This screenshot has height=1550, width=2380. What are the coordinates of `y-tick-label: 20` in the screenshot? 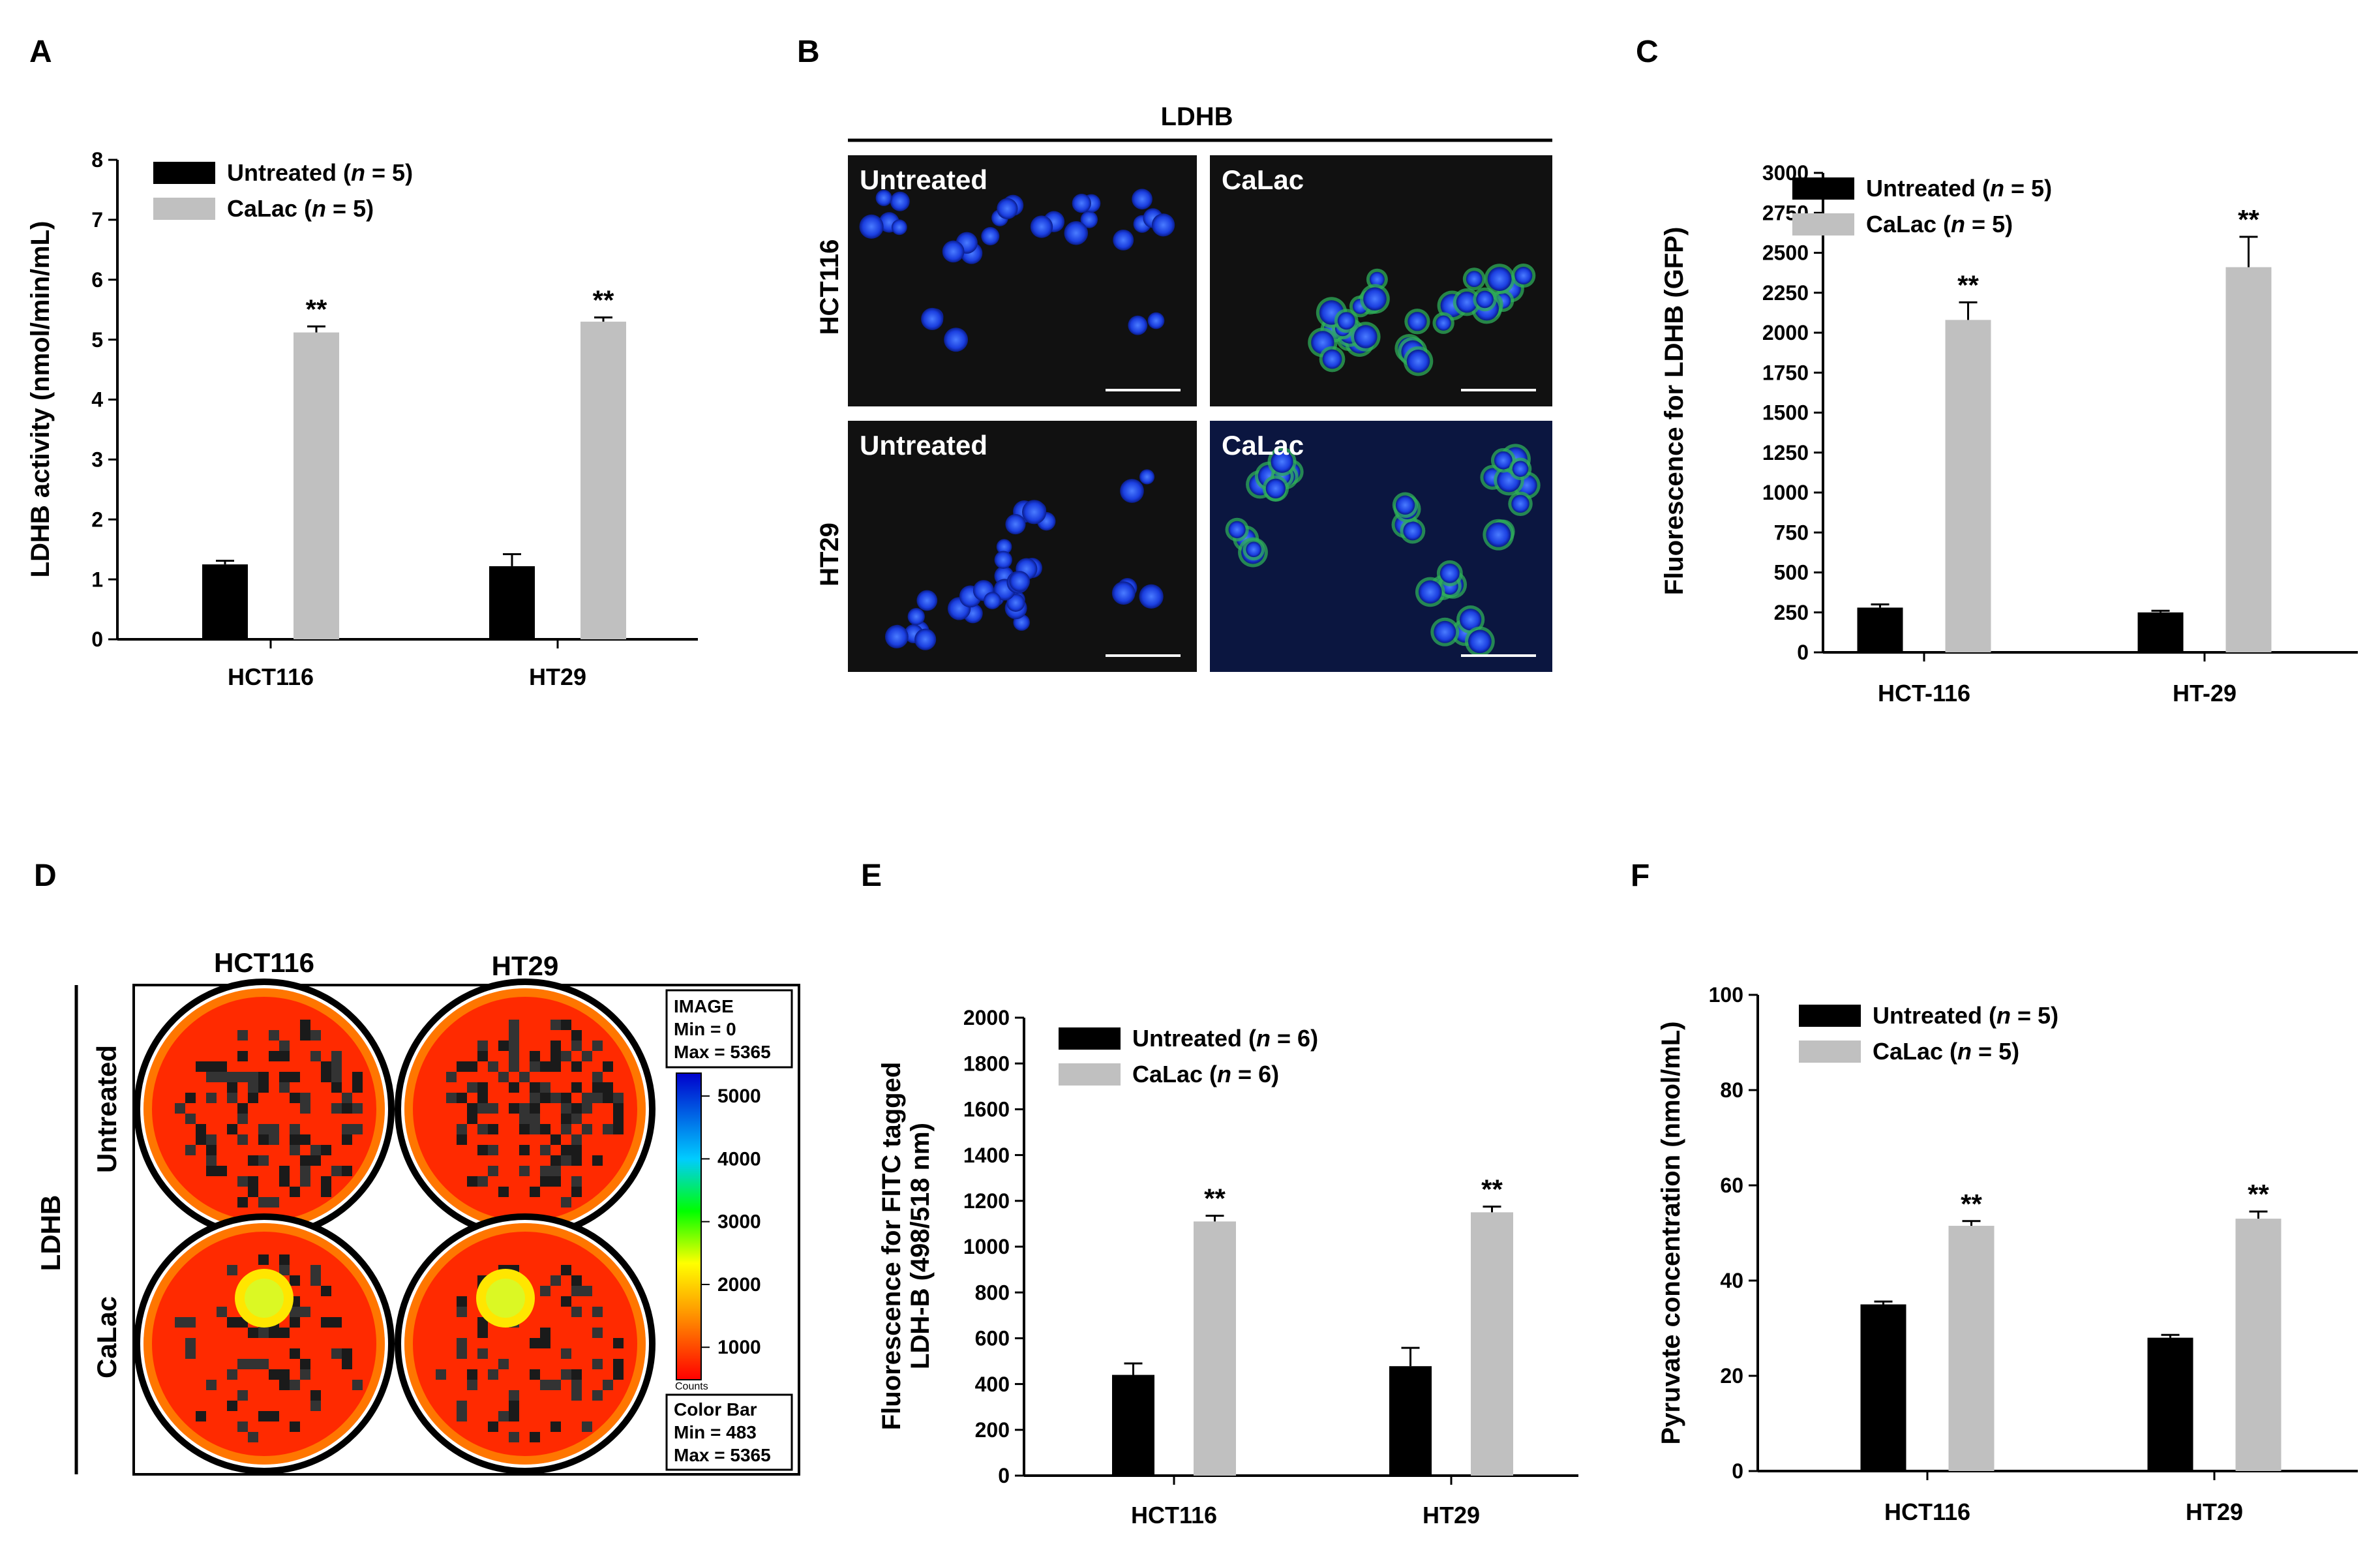 It's located at (1731, 1376).